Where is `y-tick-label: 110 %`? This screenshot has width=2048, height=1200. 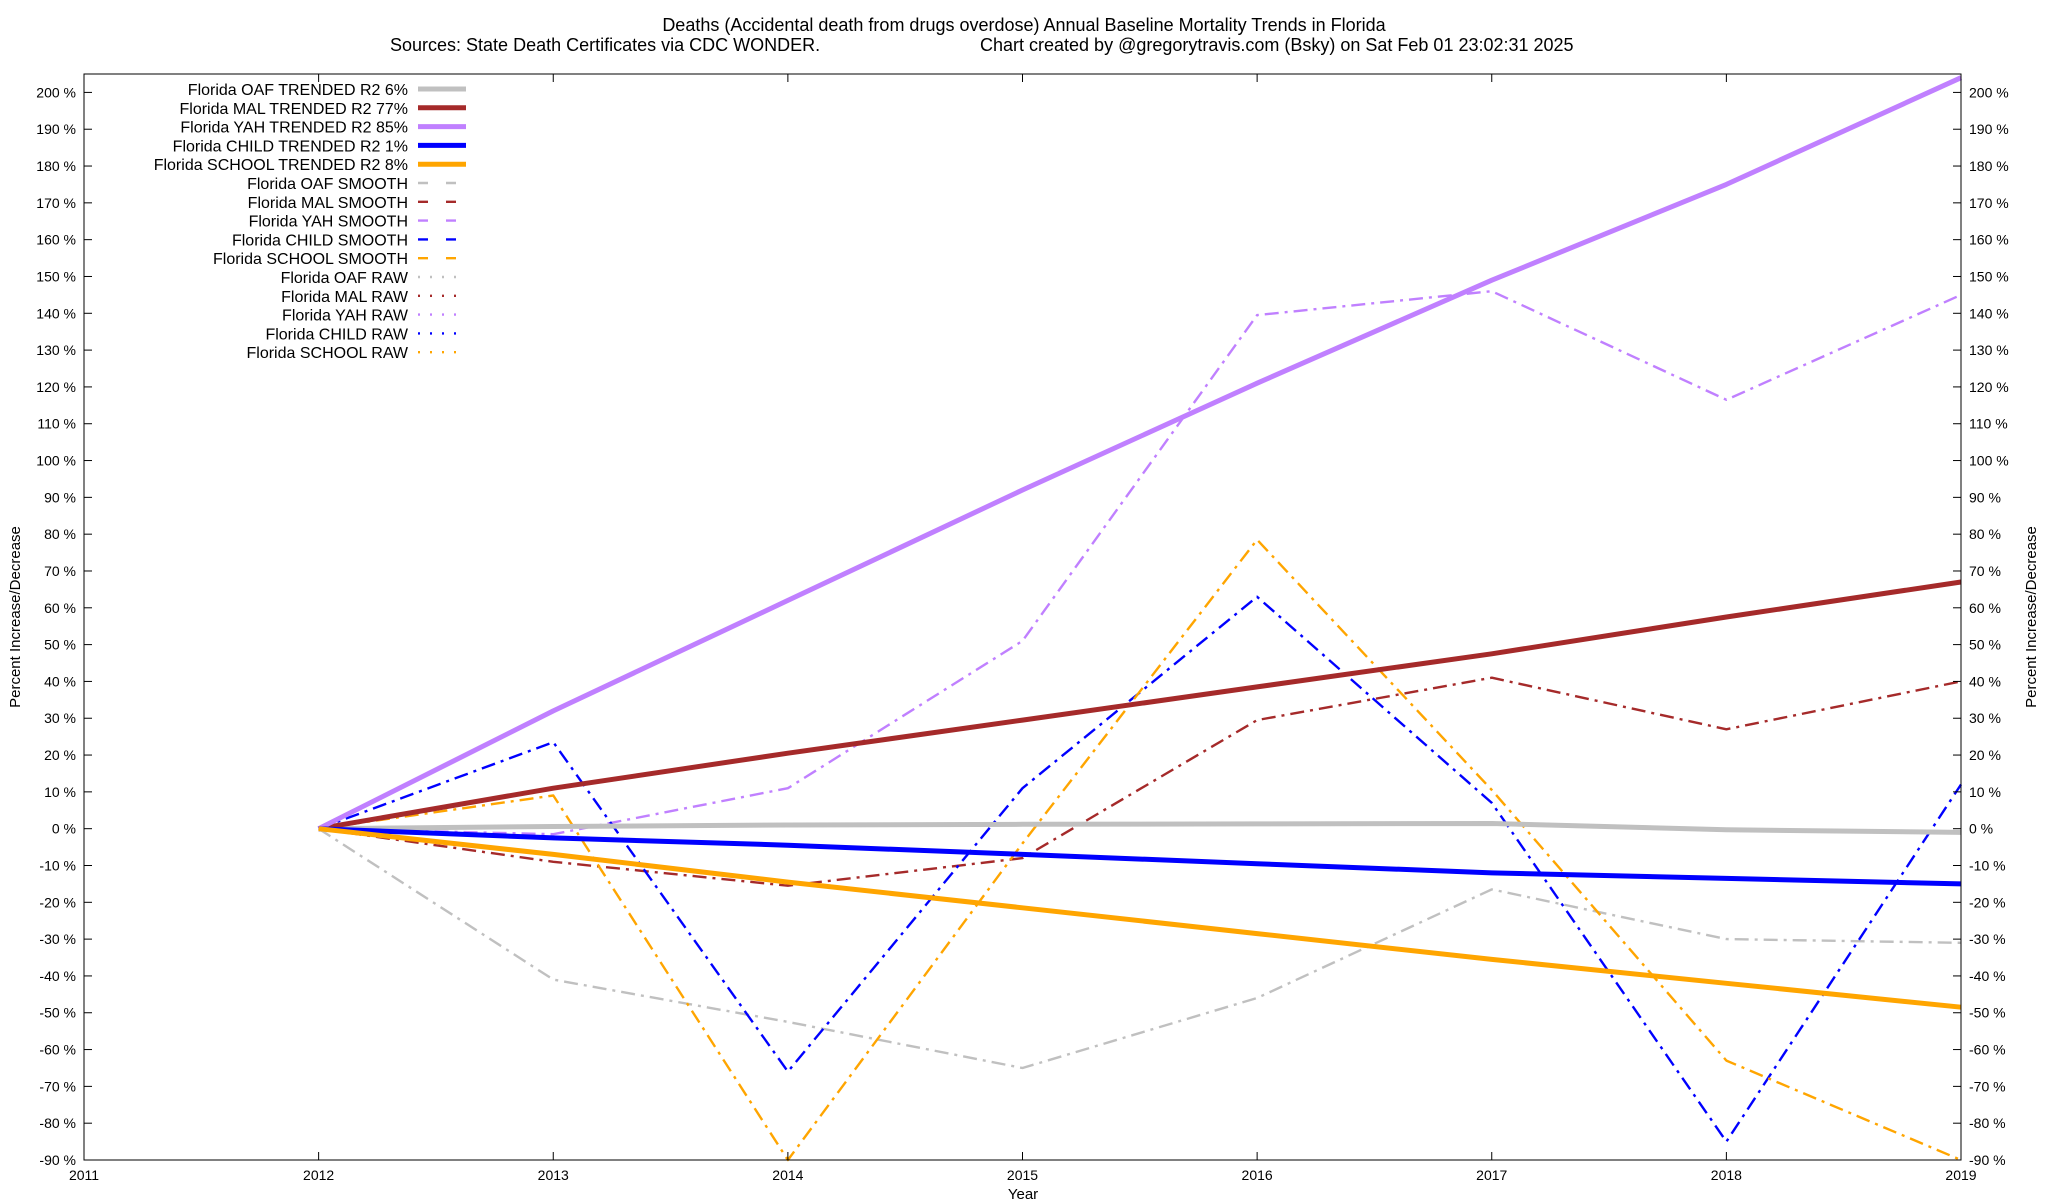 y-tick-label: 110 % is located at coordinates (56, 424).